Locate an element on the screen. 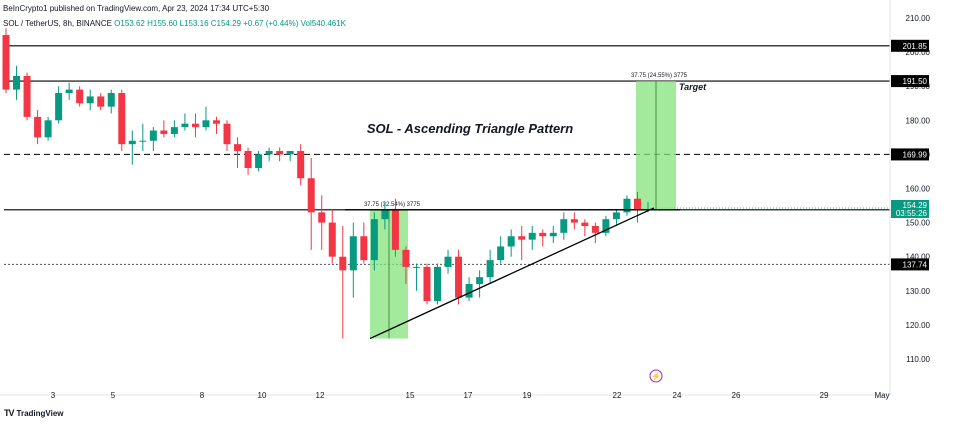 The height and width of the screenshot is (424, 953). level-label: 169.99 is located at coordinates (910, 154).